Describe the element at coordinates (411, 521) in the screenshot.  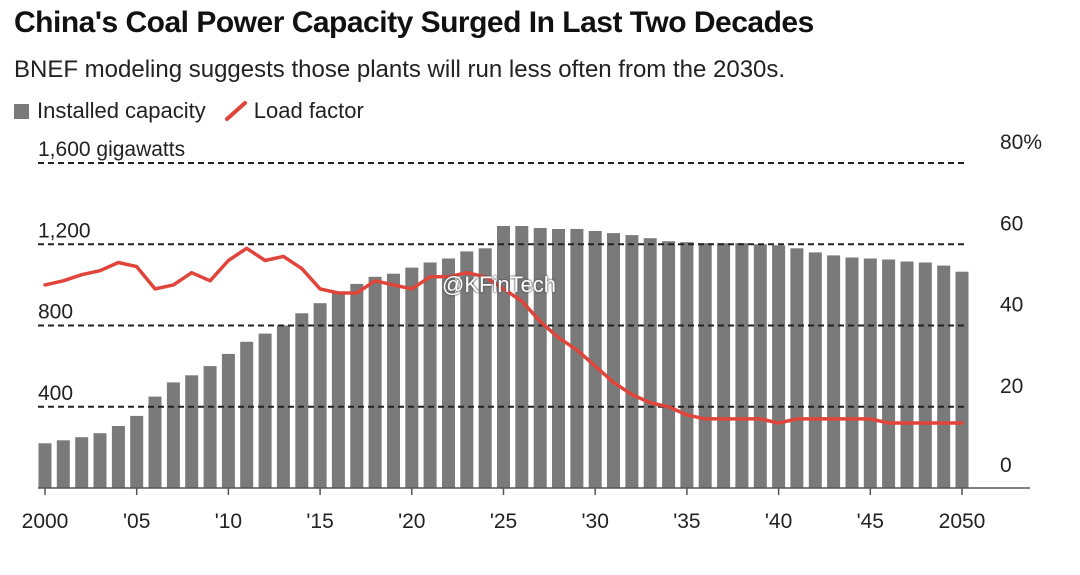
I see `x-tick-label: '20` at that location.